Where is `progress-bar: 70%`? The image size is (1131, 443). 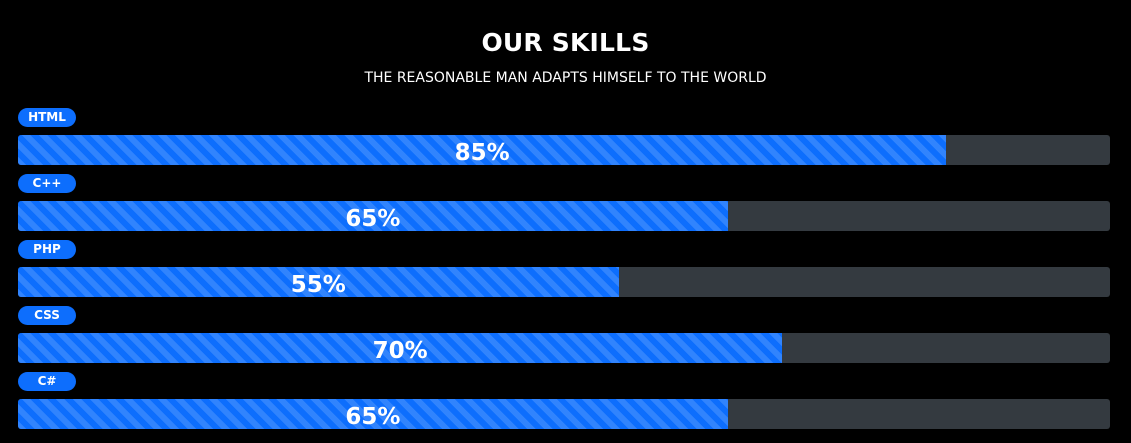 progress-bar: 70% is located at coordinates (400, 348).